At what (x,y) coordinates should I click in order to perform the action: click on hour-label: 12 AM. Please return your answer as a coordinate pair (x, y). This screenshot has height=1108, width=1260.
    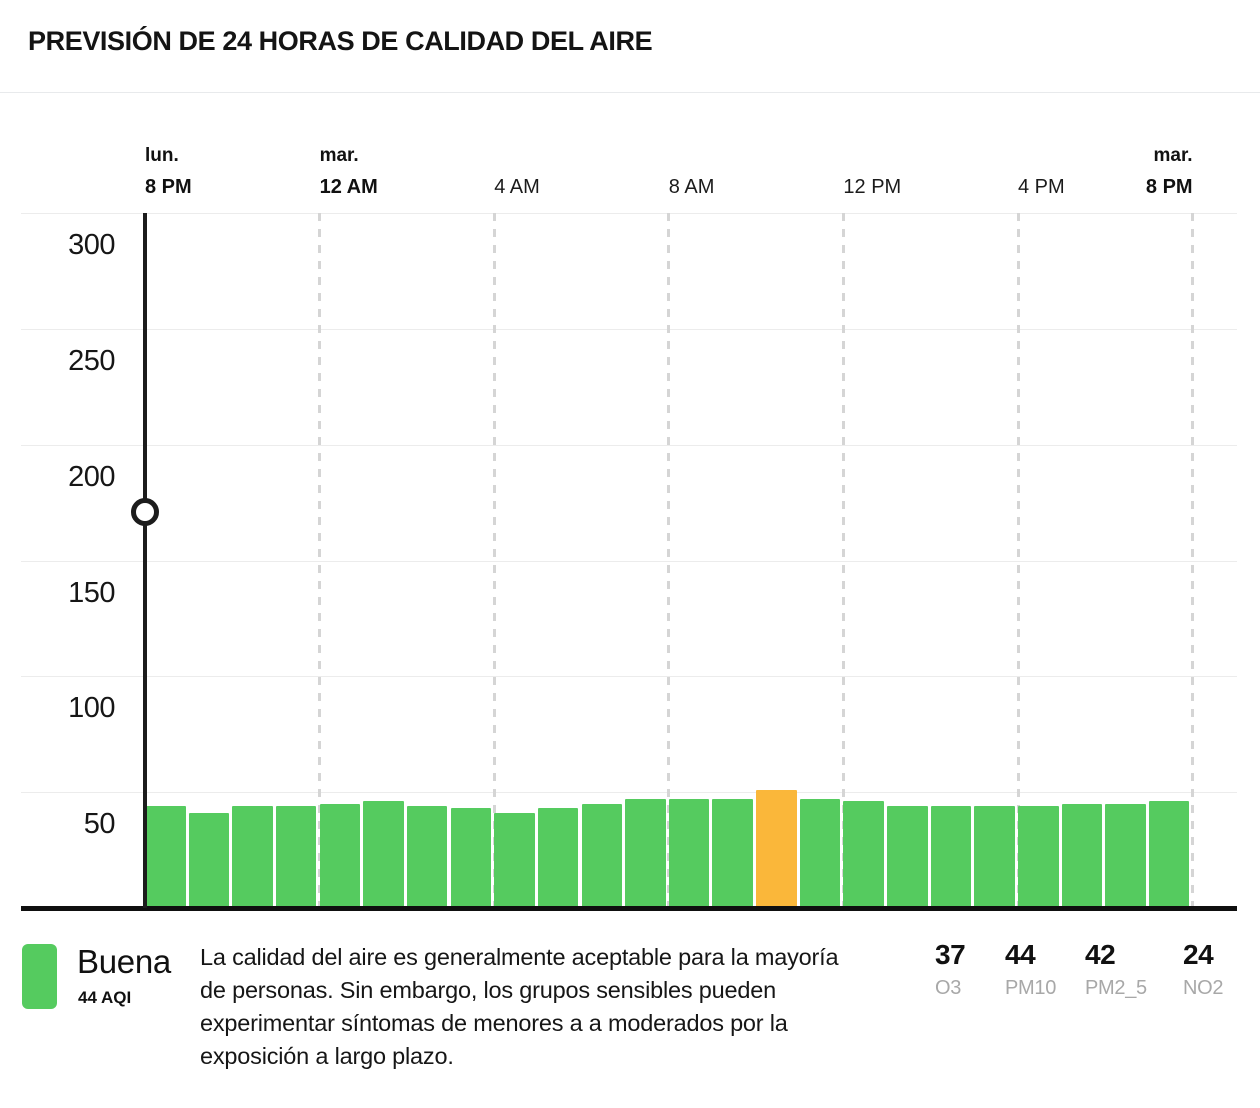
    Looking at the image, I should click on (348, 187).